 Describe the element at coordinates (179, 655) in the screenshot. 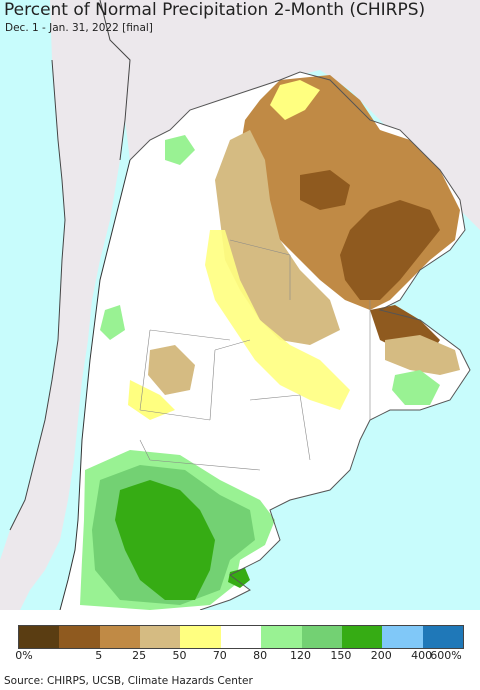

I see `legend-label-3: 50` at that location.